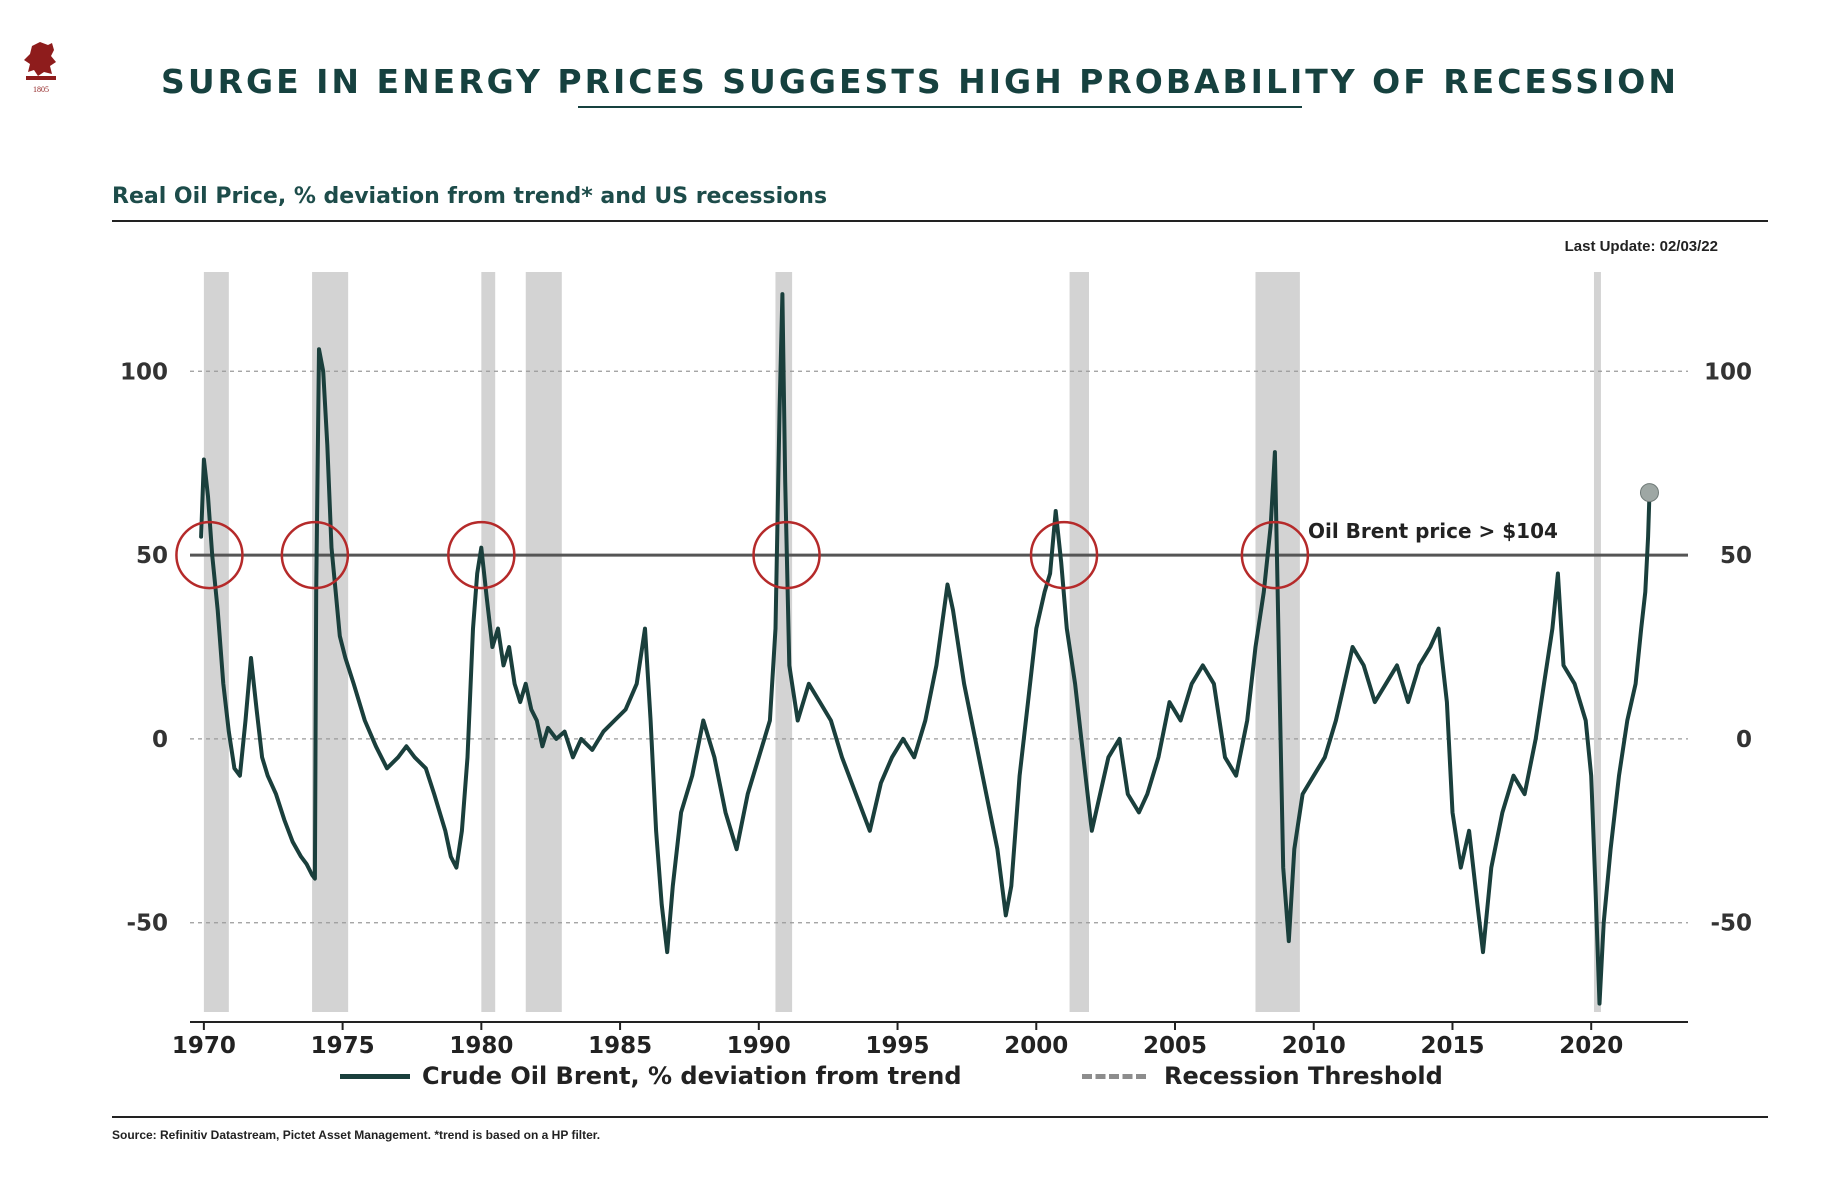 This screenshot has height=1200, width=1840. Describe the element at coordinates (692, 1076) in the screenshot. I see `legend-label-series: Crude Oil Brent, % deviation from trend` at that location.